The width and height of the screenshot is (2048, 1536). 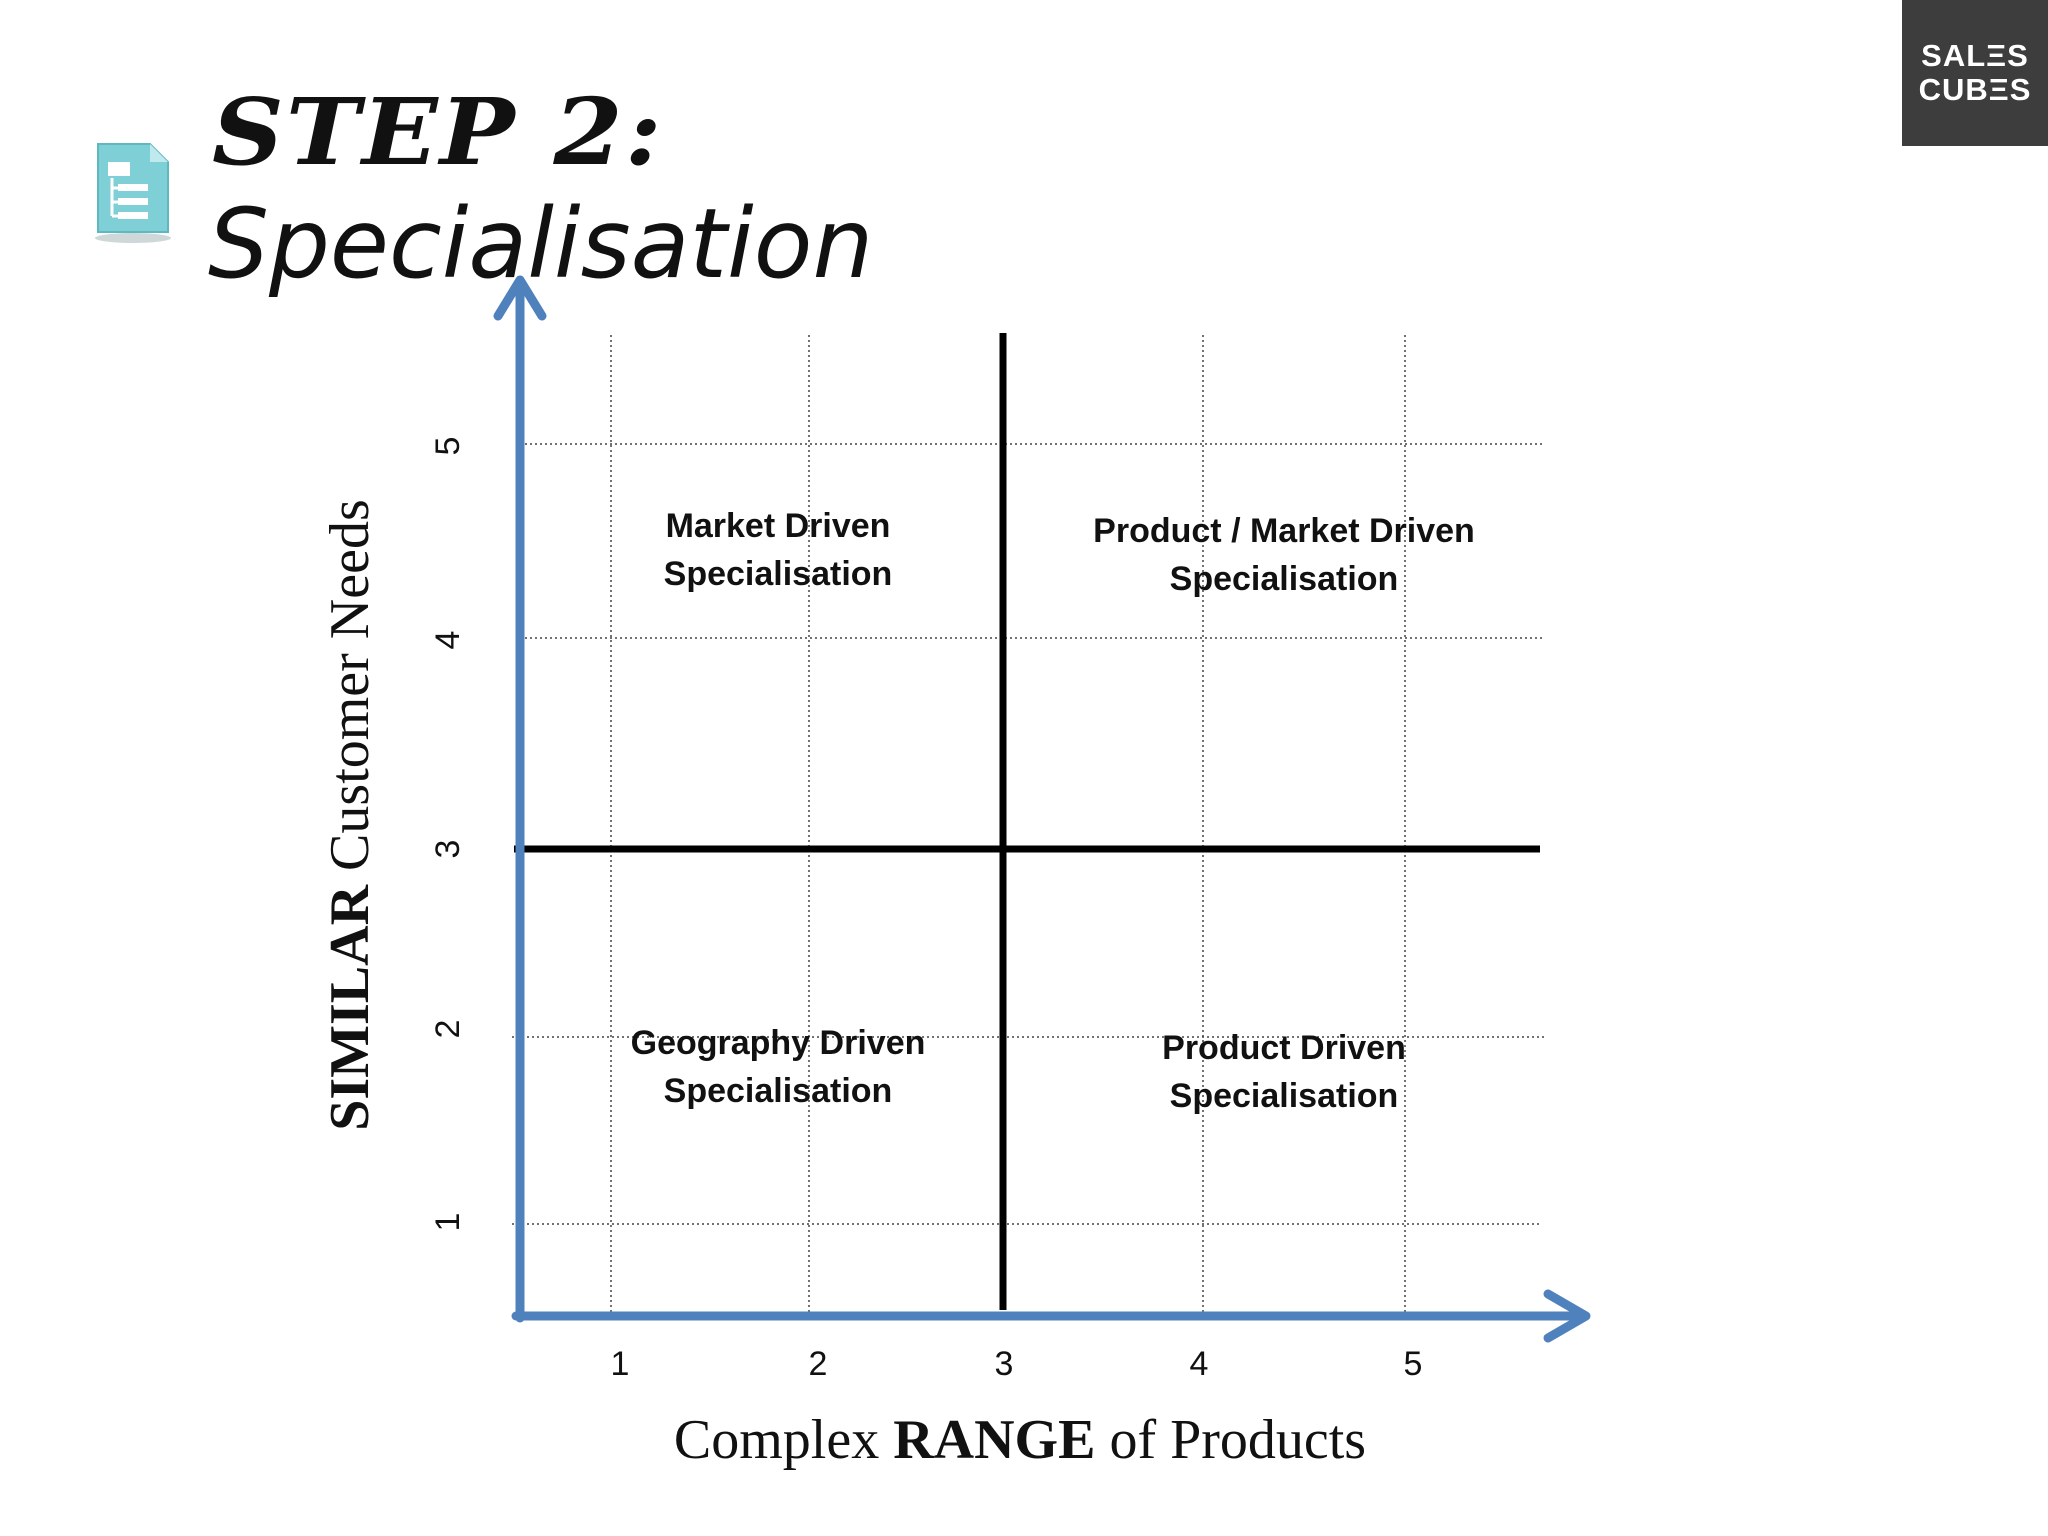 What do you see at coordinates (520, 799) in the screenshot?
I see `y-axis-arrow` at bounding box center [520, 799].